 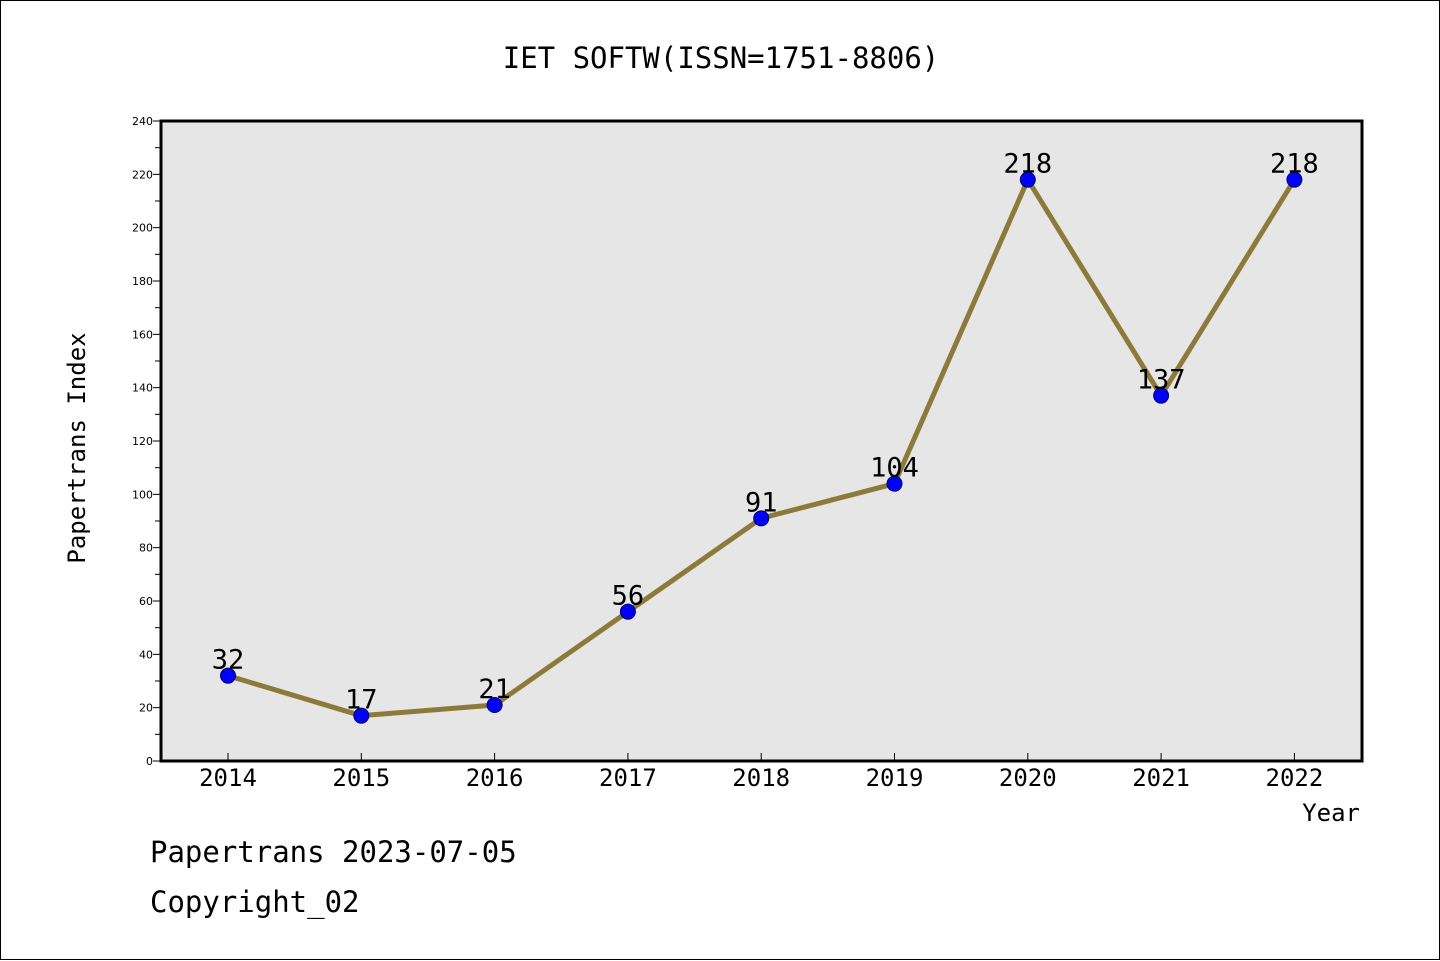 What do you see at coordinates (149, 761) in the screenshot?
I see `y-tick-label: 0` at bounding box center [149, 761].